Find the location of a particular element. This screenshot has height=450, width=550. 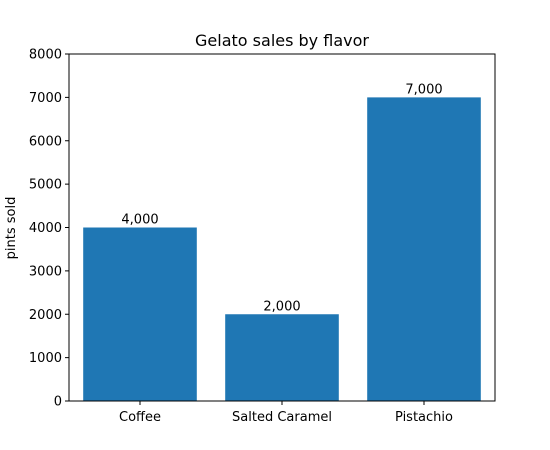

bar-coffee is located at coordinates (140, 314).